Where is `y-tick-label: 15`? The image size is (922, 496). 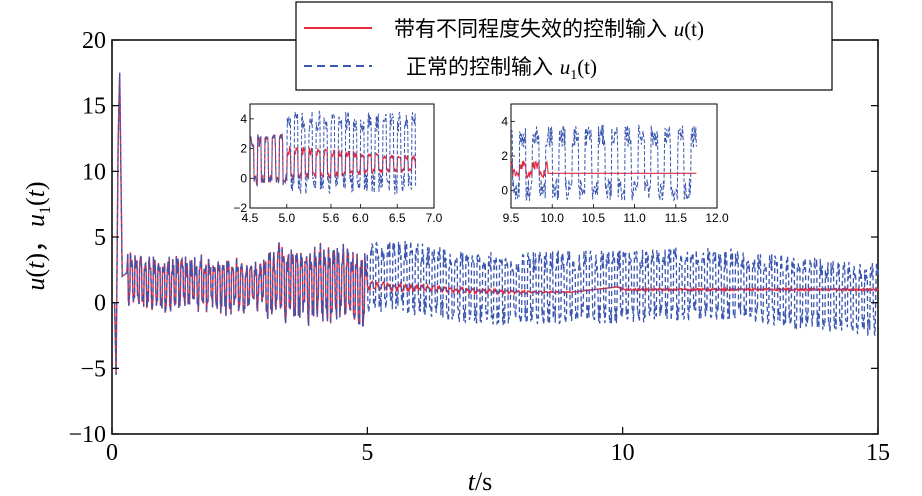
y-tick-label: 15 is located at coordinates (94, 107).